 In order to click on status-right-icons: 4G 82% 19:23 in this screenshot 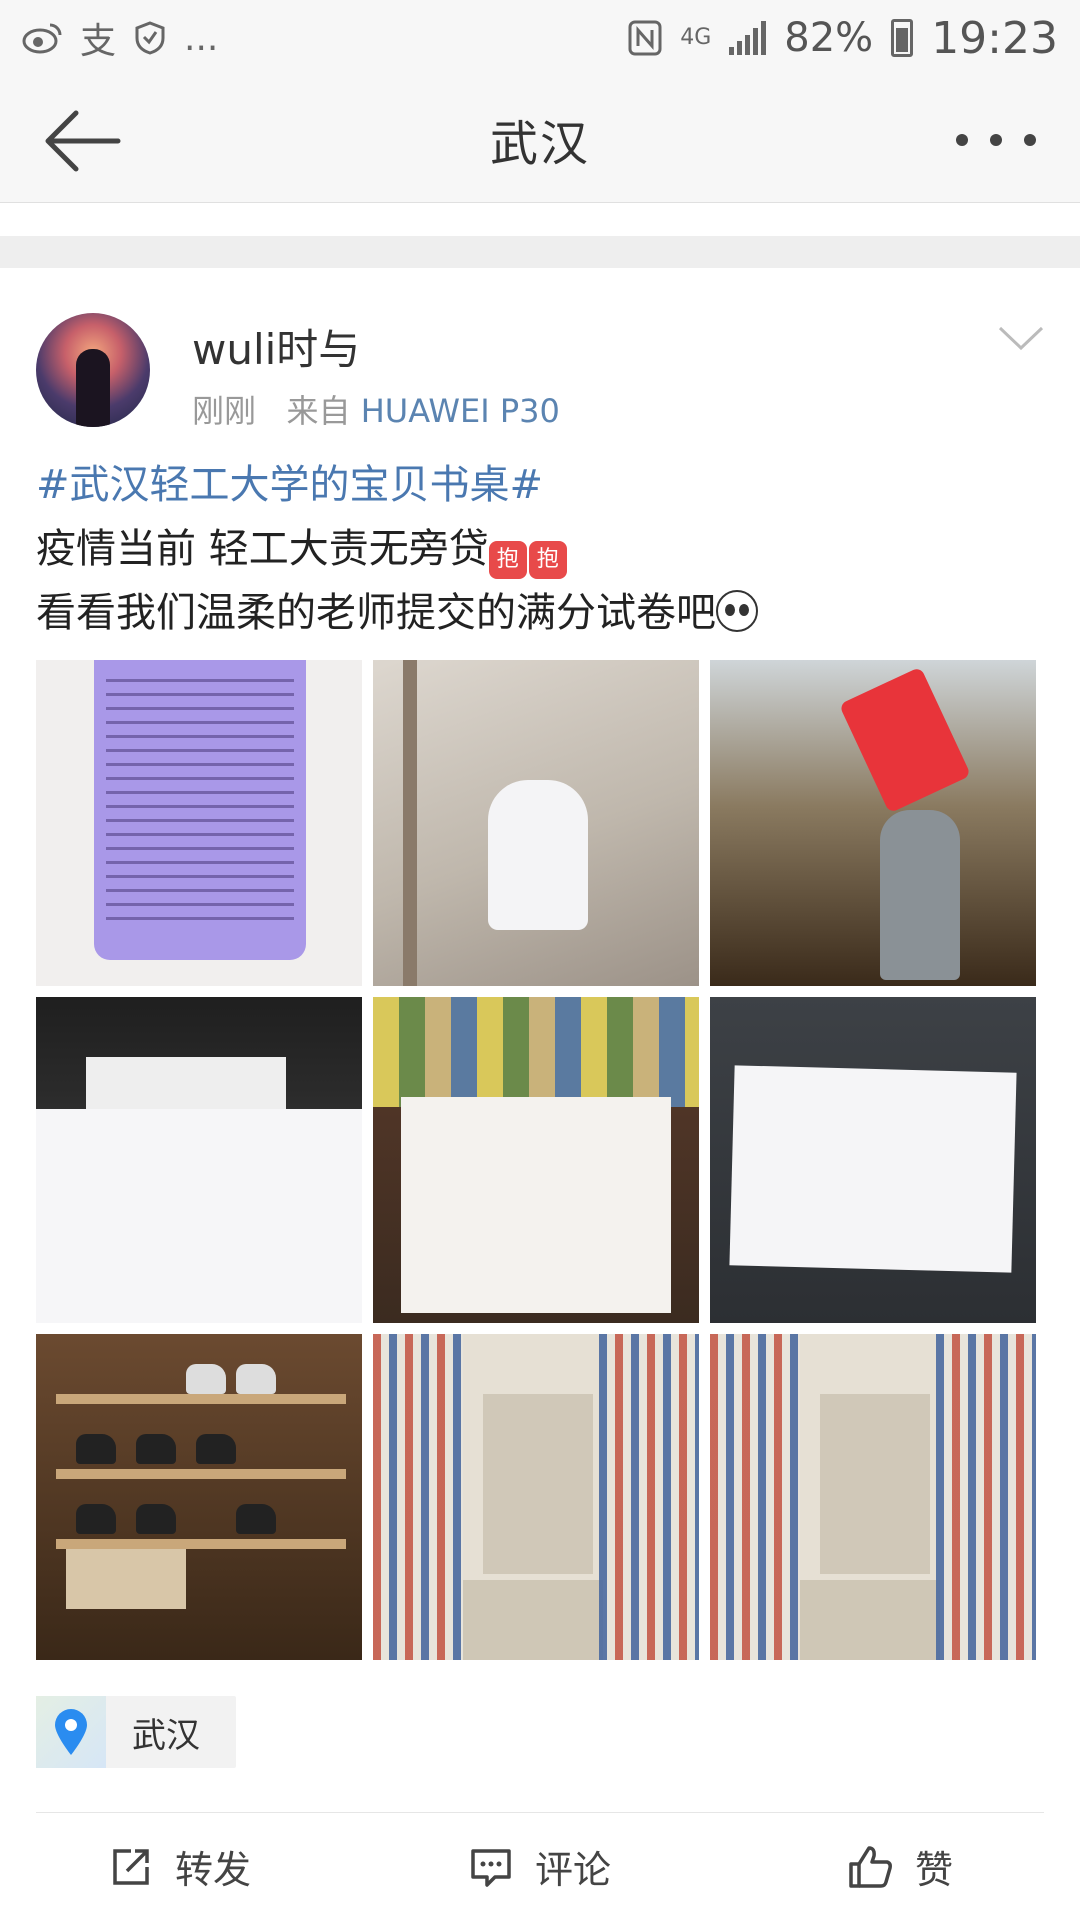, I will do `click(843, 38)`.